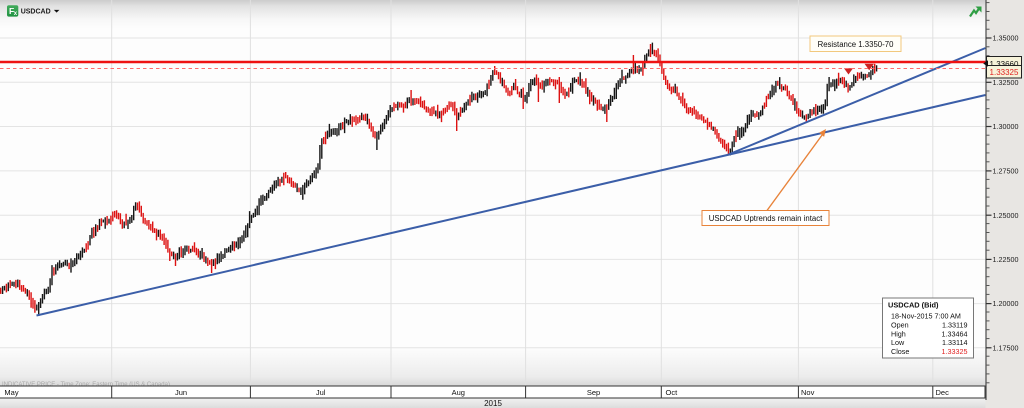 The width and height of the screenshot is (1024, 408). I want to click on svg-text: Open, so click(900, 325).